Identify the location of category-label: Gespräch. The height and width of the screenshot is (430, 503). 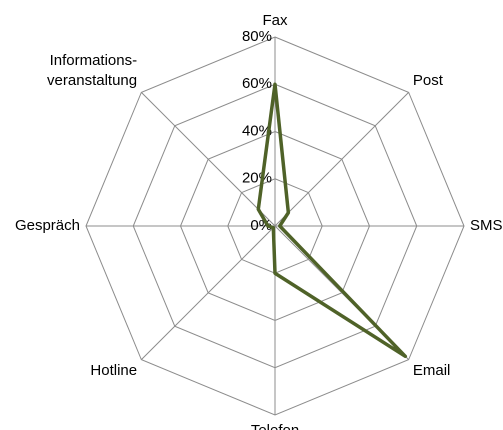
(47, 225).